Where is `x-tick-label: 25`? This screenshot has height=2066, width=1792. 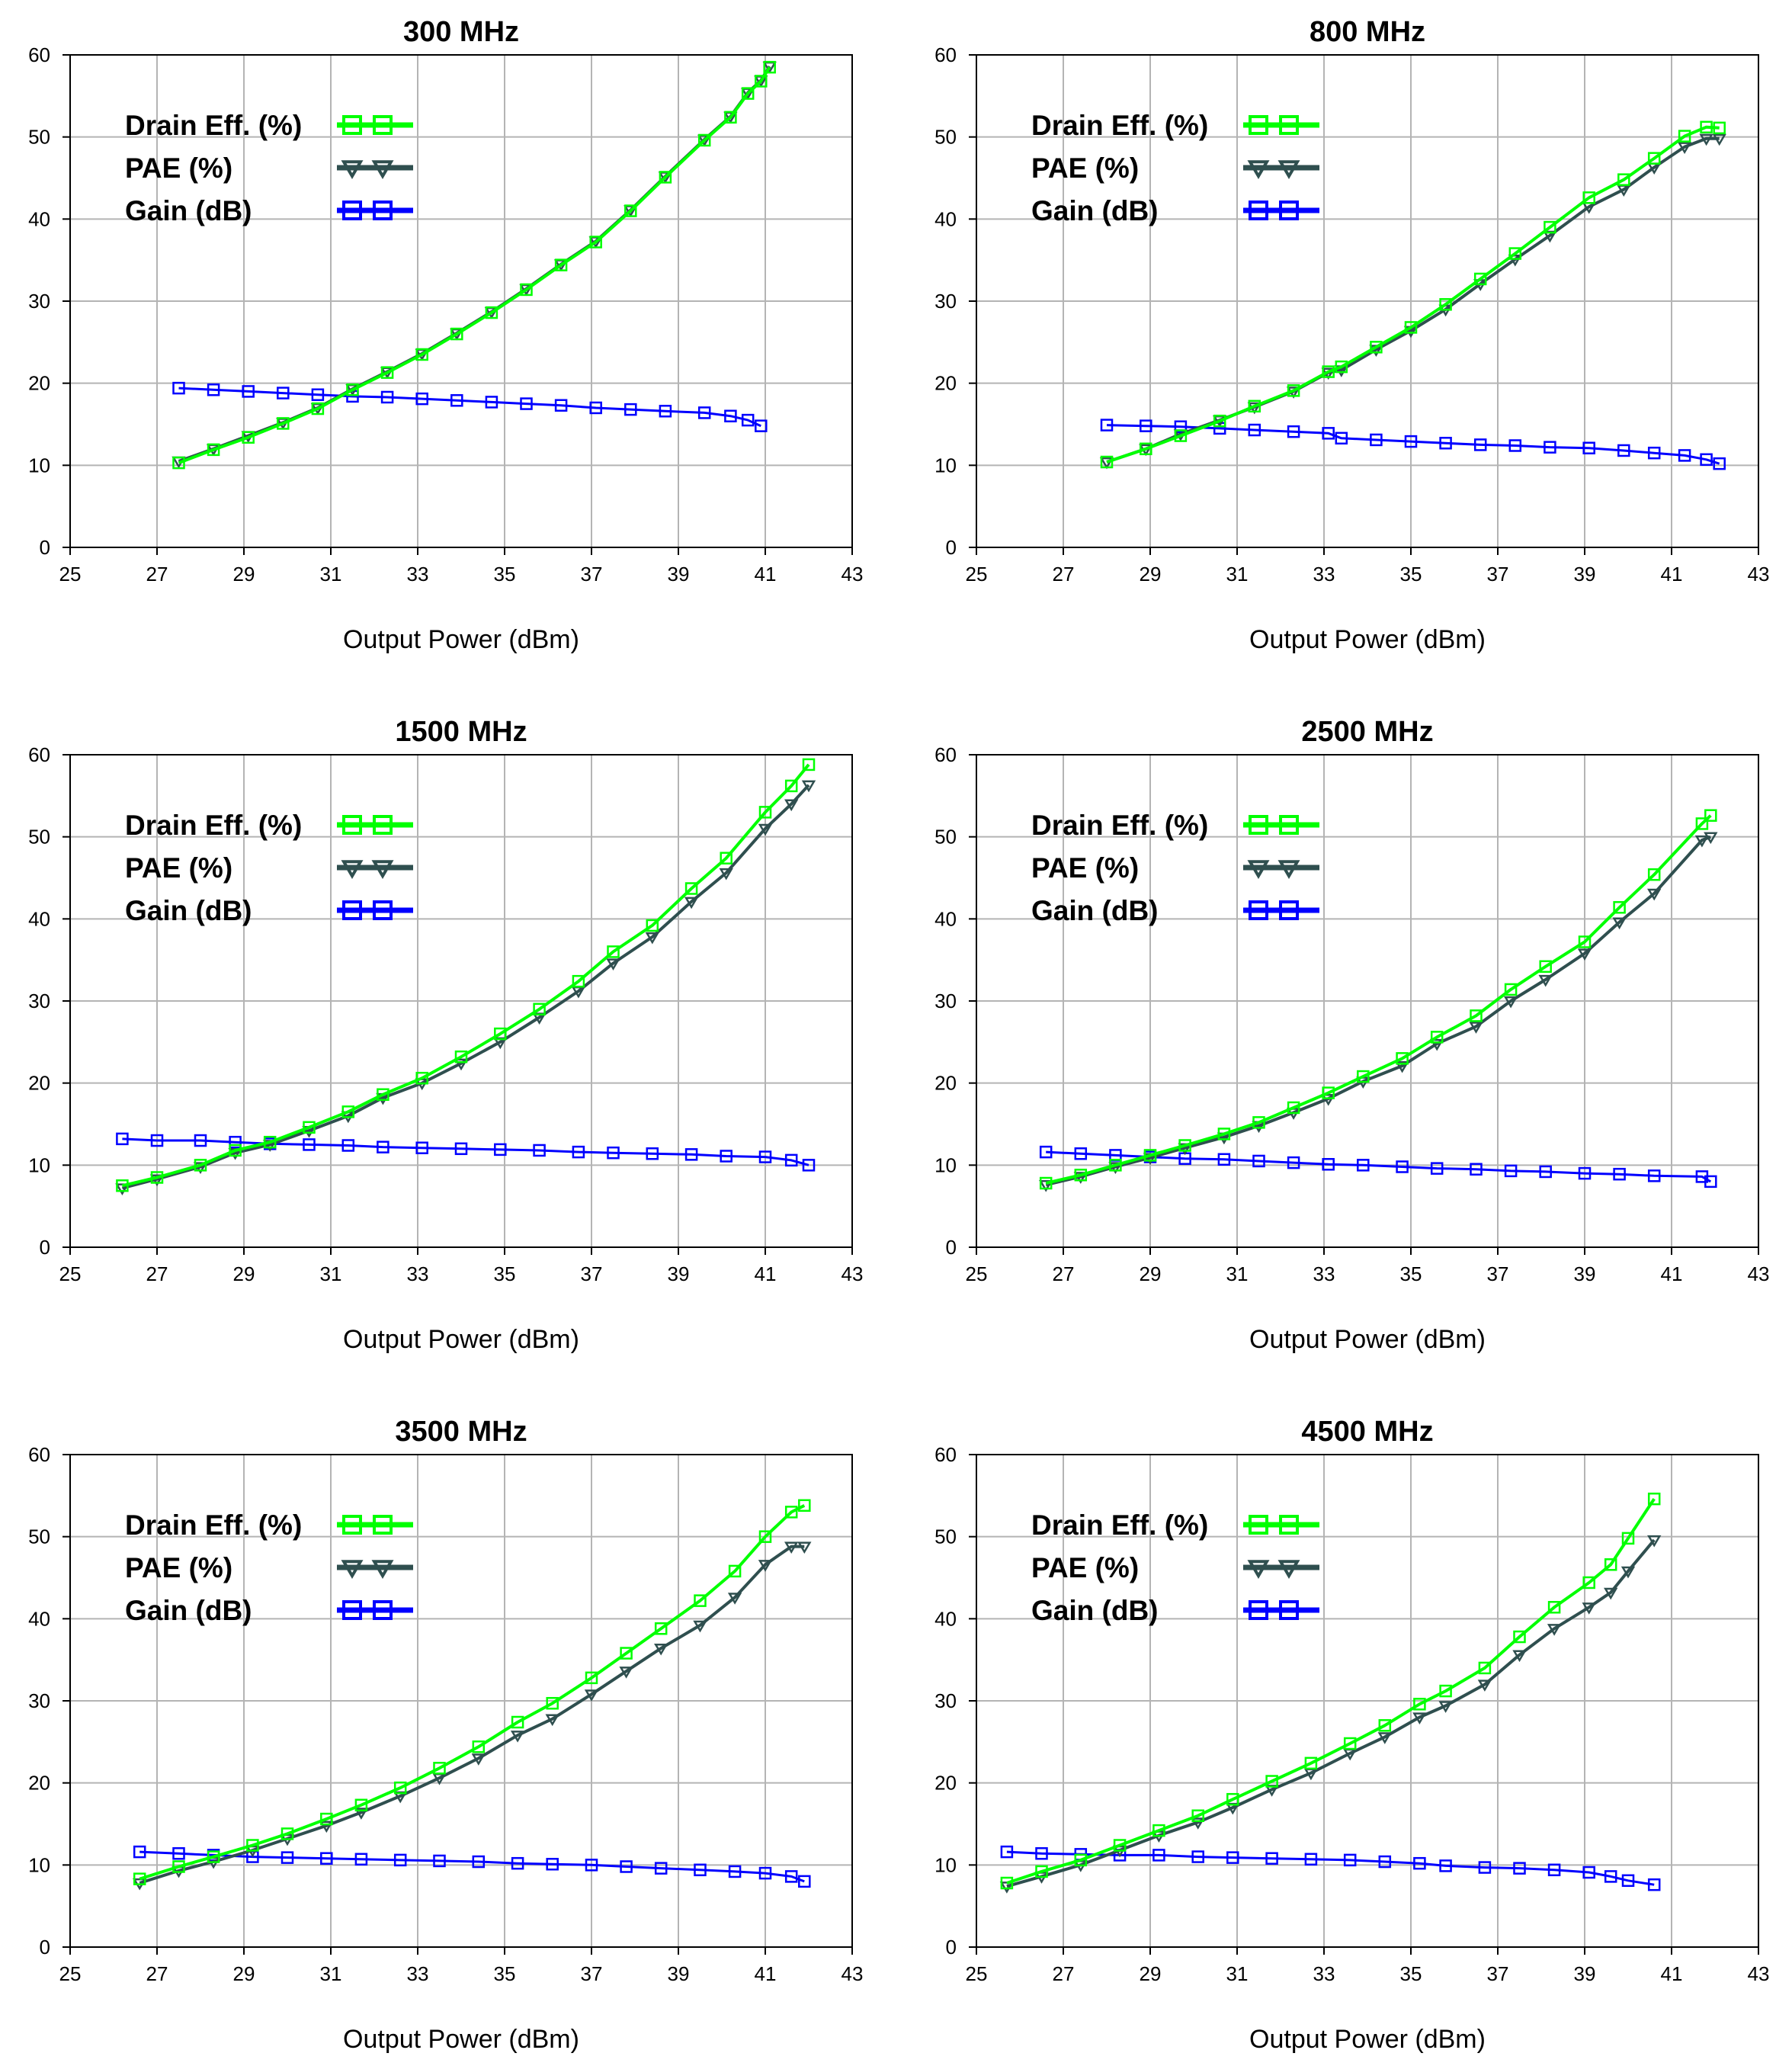 x-tick-label: 25 is located at coordinates (977, 574).